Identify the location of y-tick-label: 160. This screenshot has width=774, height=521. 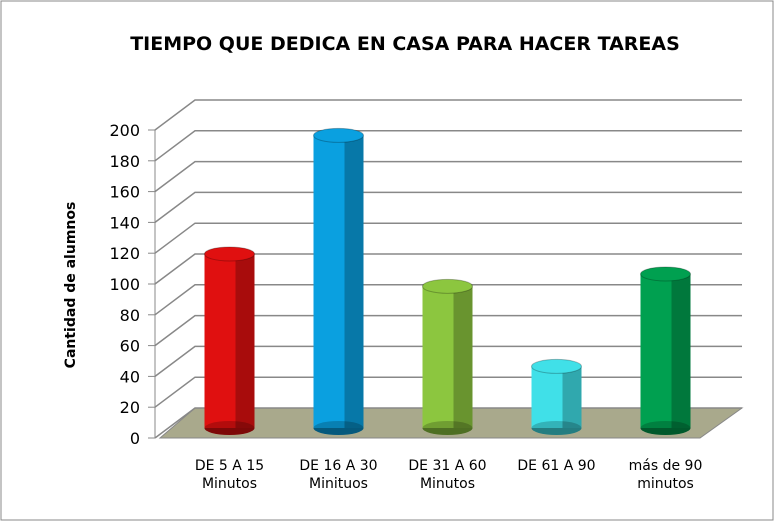
(124, 192).